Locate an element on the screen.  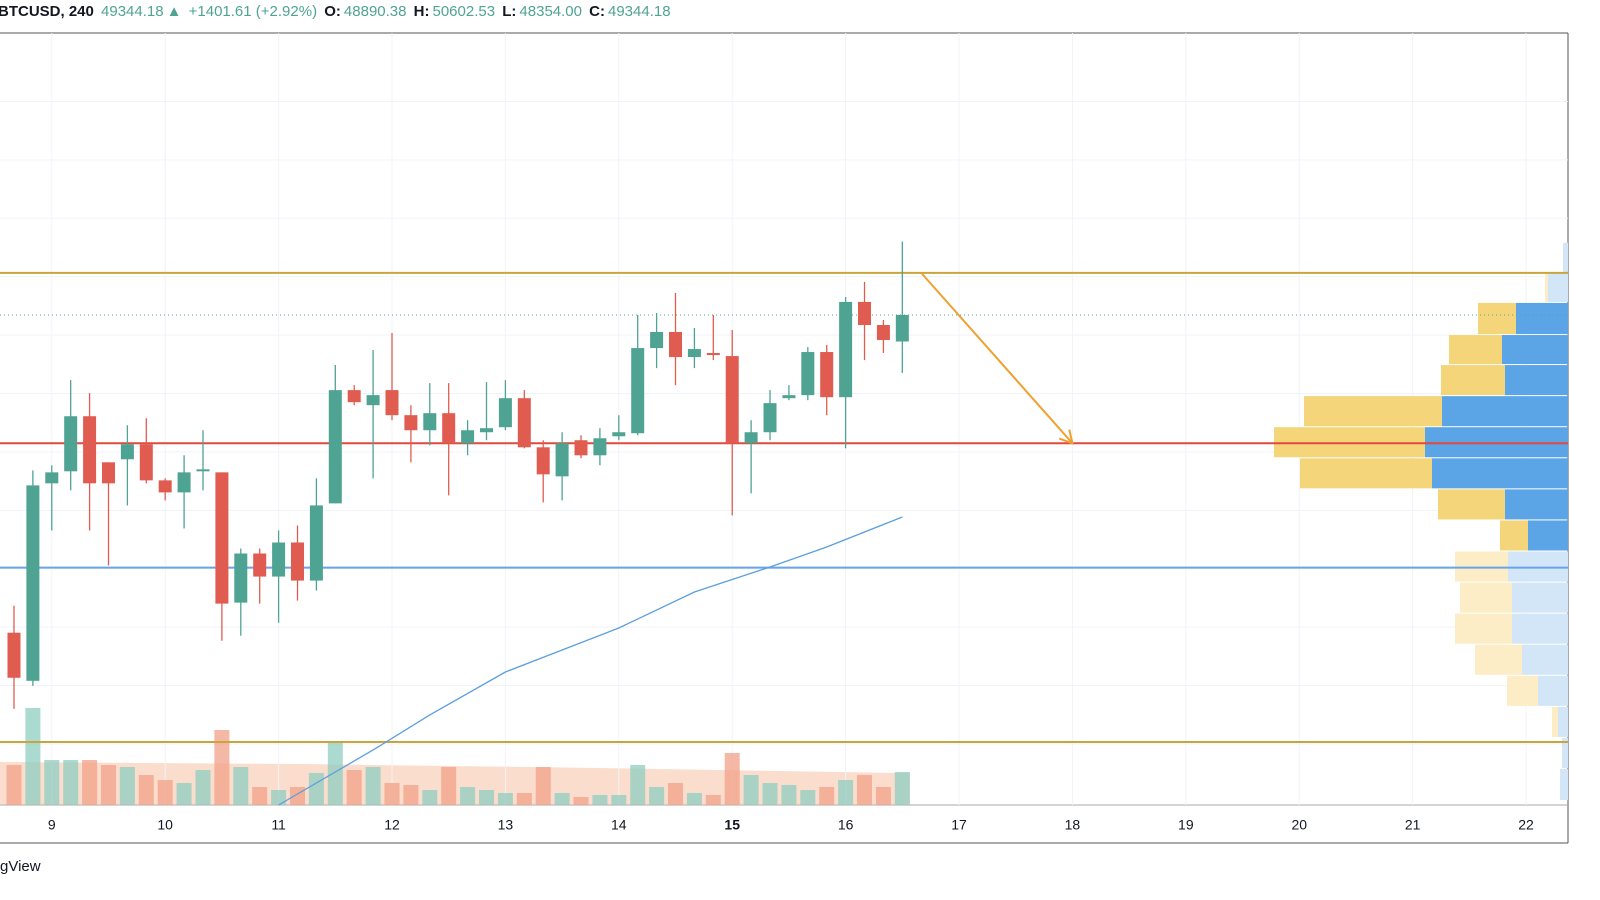
symbol: BTCUSD, 240 is located at coordinates (47, 11).